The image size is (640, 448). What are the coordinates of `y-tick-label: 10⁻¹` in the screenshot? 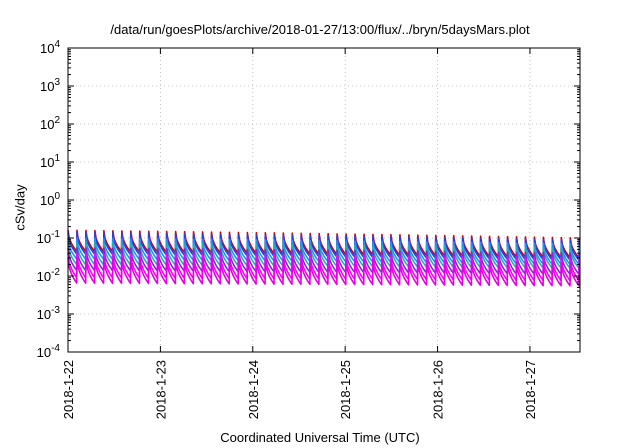 It's located at (49, 237).